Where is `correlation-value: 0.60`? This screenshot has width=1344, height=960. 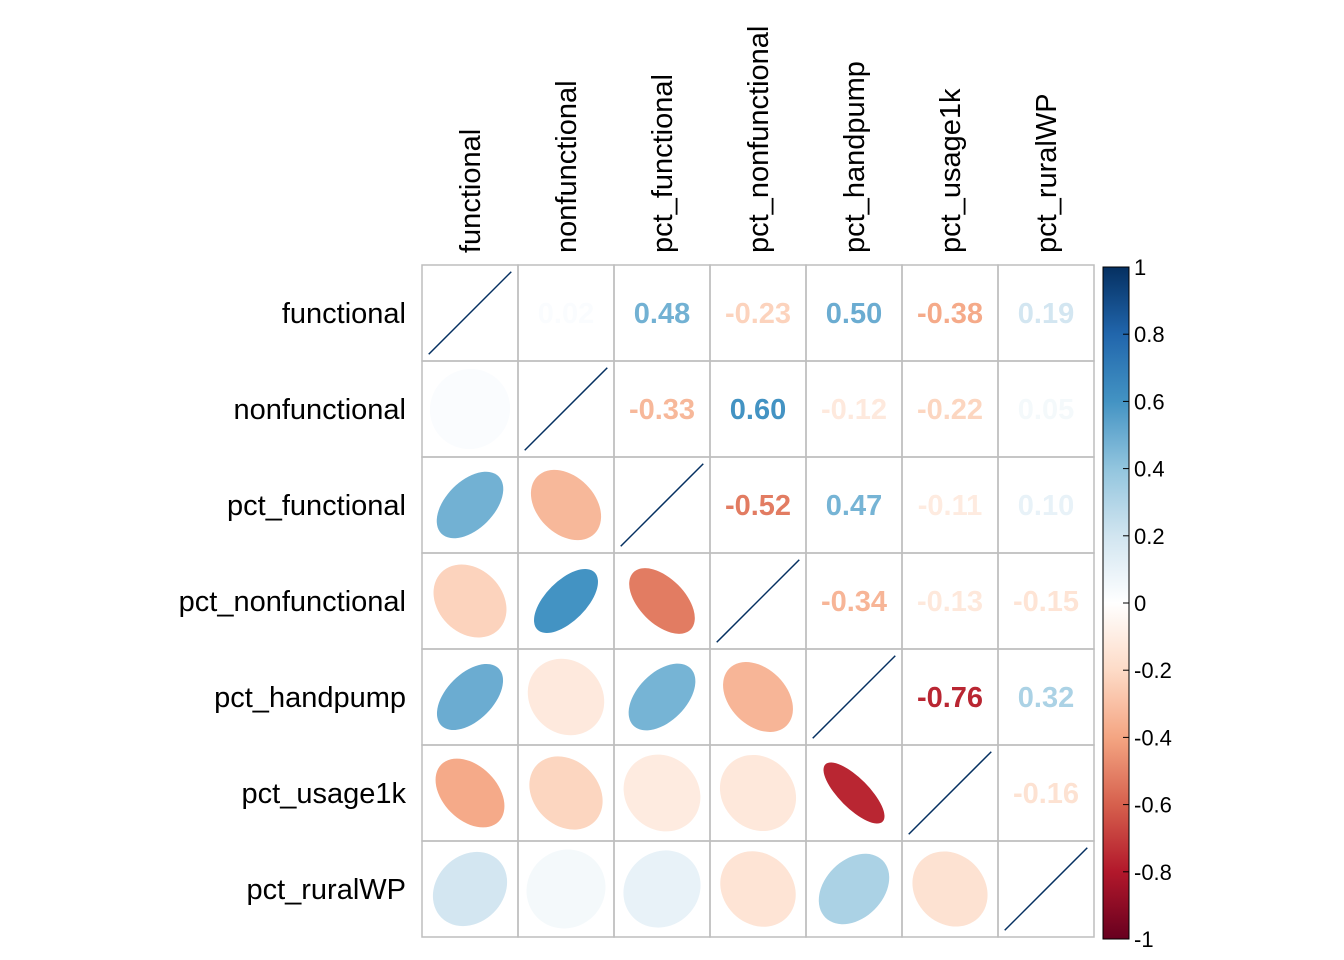
correlation-value: 0.60 is located at coordinates (758, 410).